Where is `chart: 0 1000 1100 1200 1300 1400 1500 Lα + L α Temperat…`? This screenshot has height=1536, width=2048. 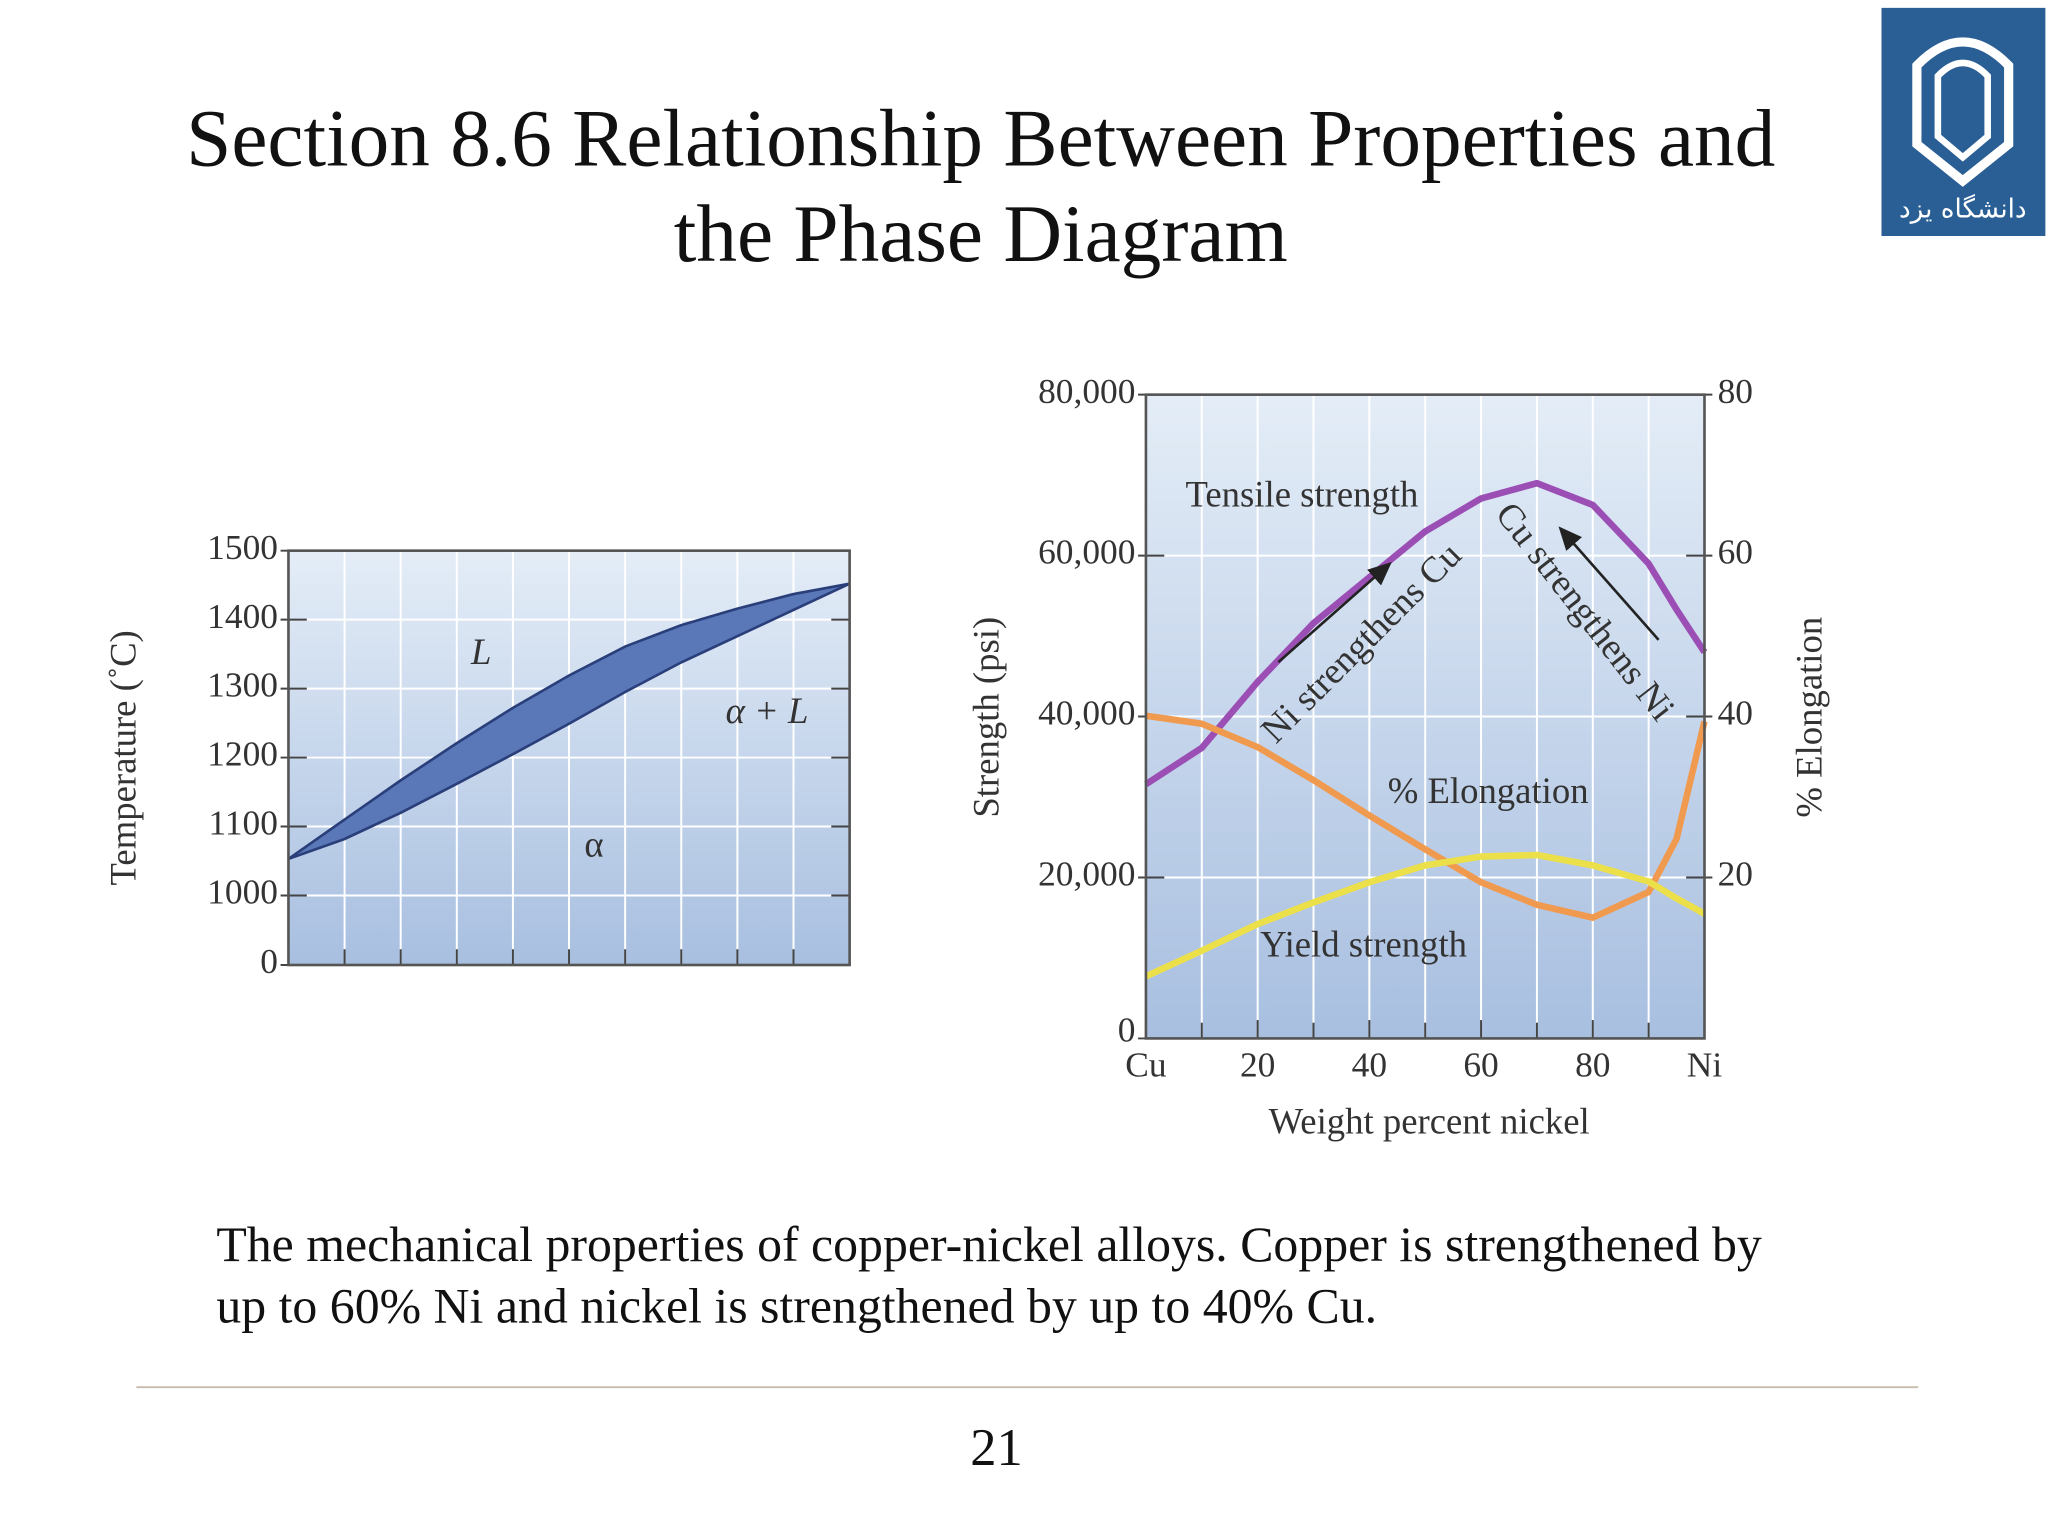
chart: 0 1000 1100 1200 1300 1400 1500 Lα + L α Temperat… is located at coordinates (477, 754).